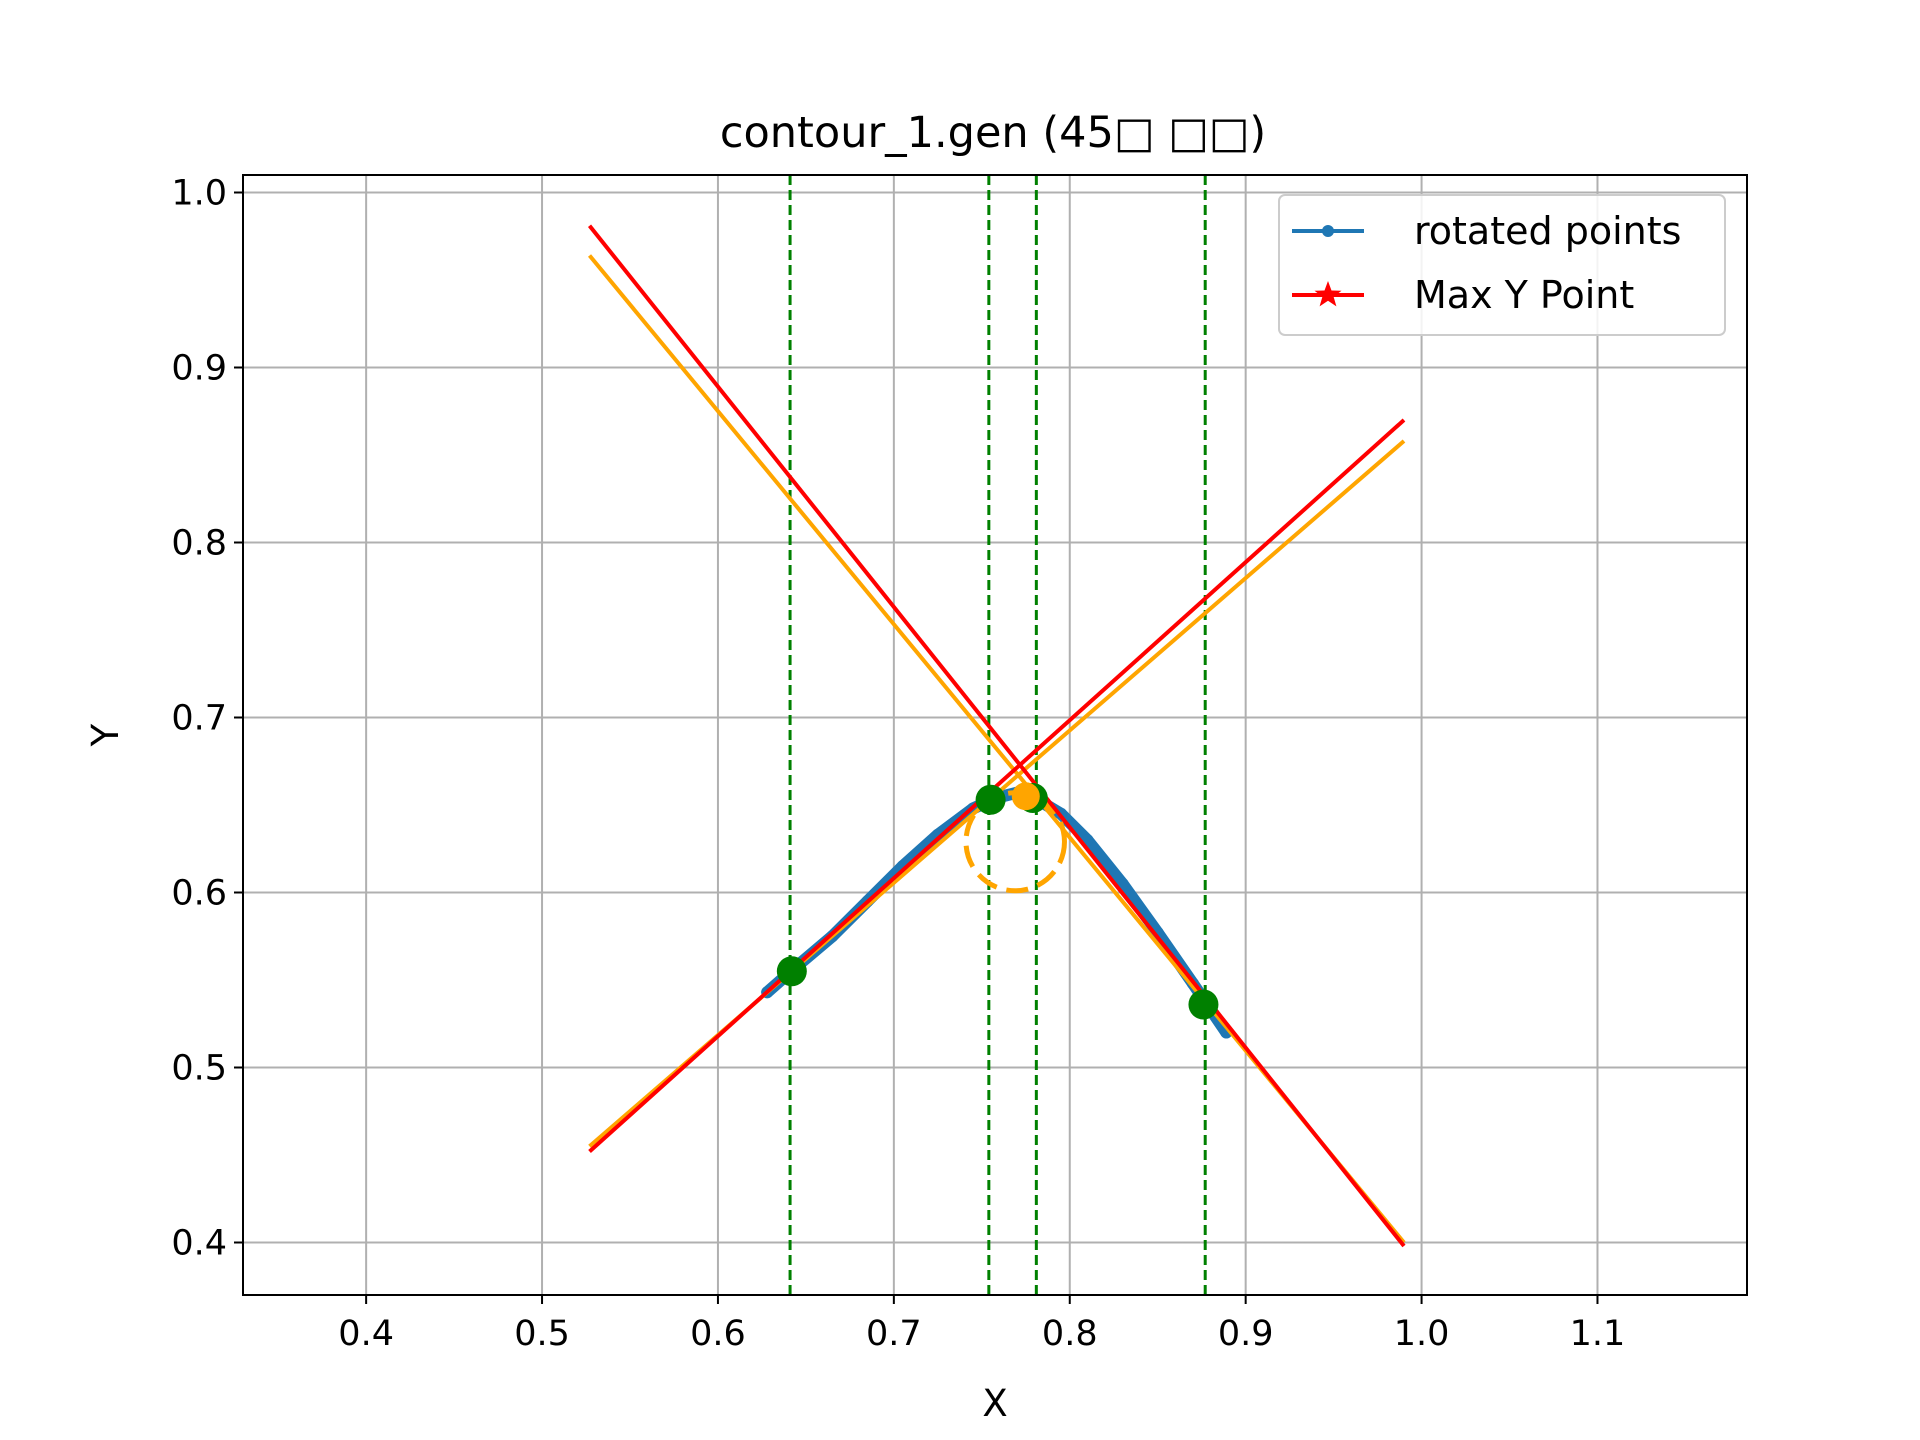 This screenshot has width=1920, height=1440. I want to click on orange-point, so click(1025, 796).